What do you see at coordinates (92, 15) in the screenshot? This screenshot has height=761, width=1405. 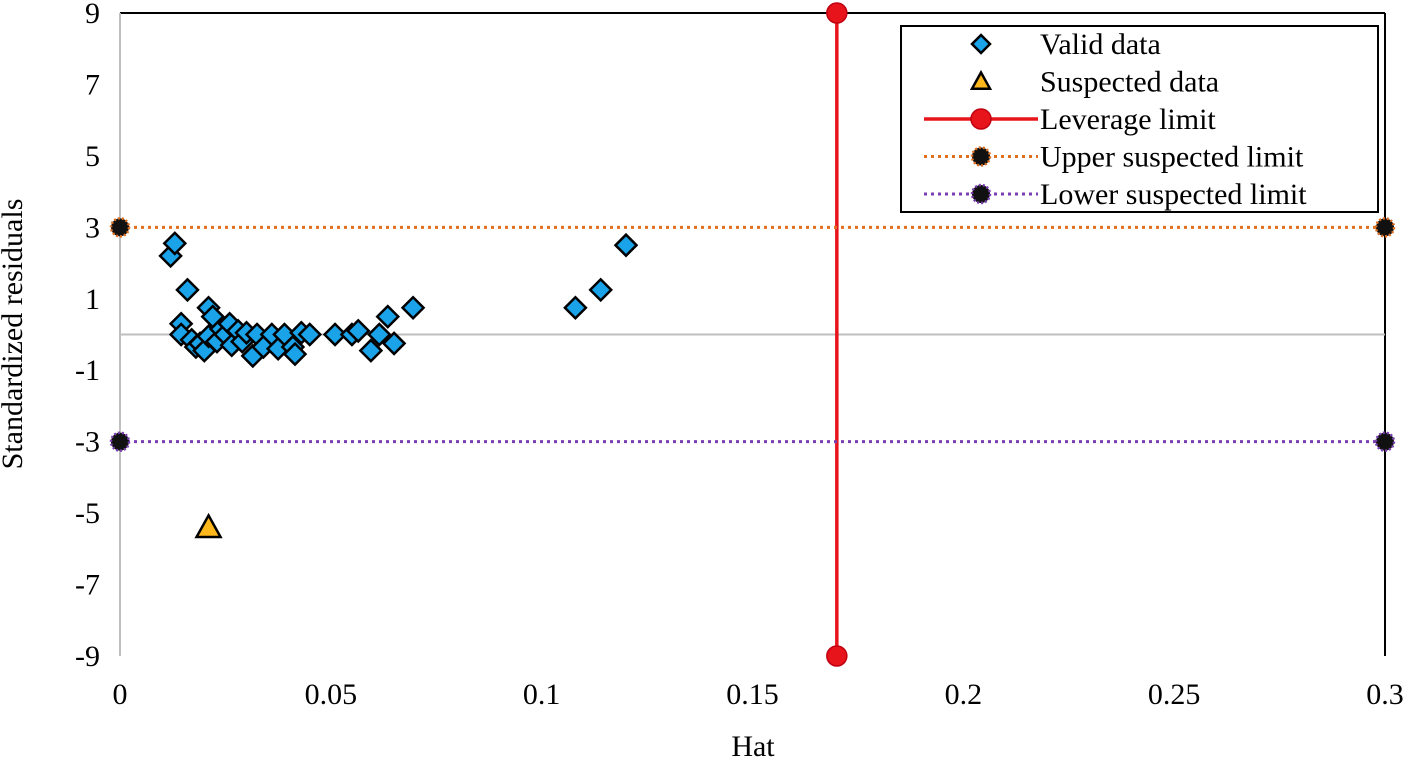 I see `y-tick-label: 9` at bounding box center [92, 15].